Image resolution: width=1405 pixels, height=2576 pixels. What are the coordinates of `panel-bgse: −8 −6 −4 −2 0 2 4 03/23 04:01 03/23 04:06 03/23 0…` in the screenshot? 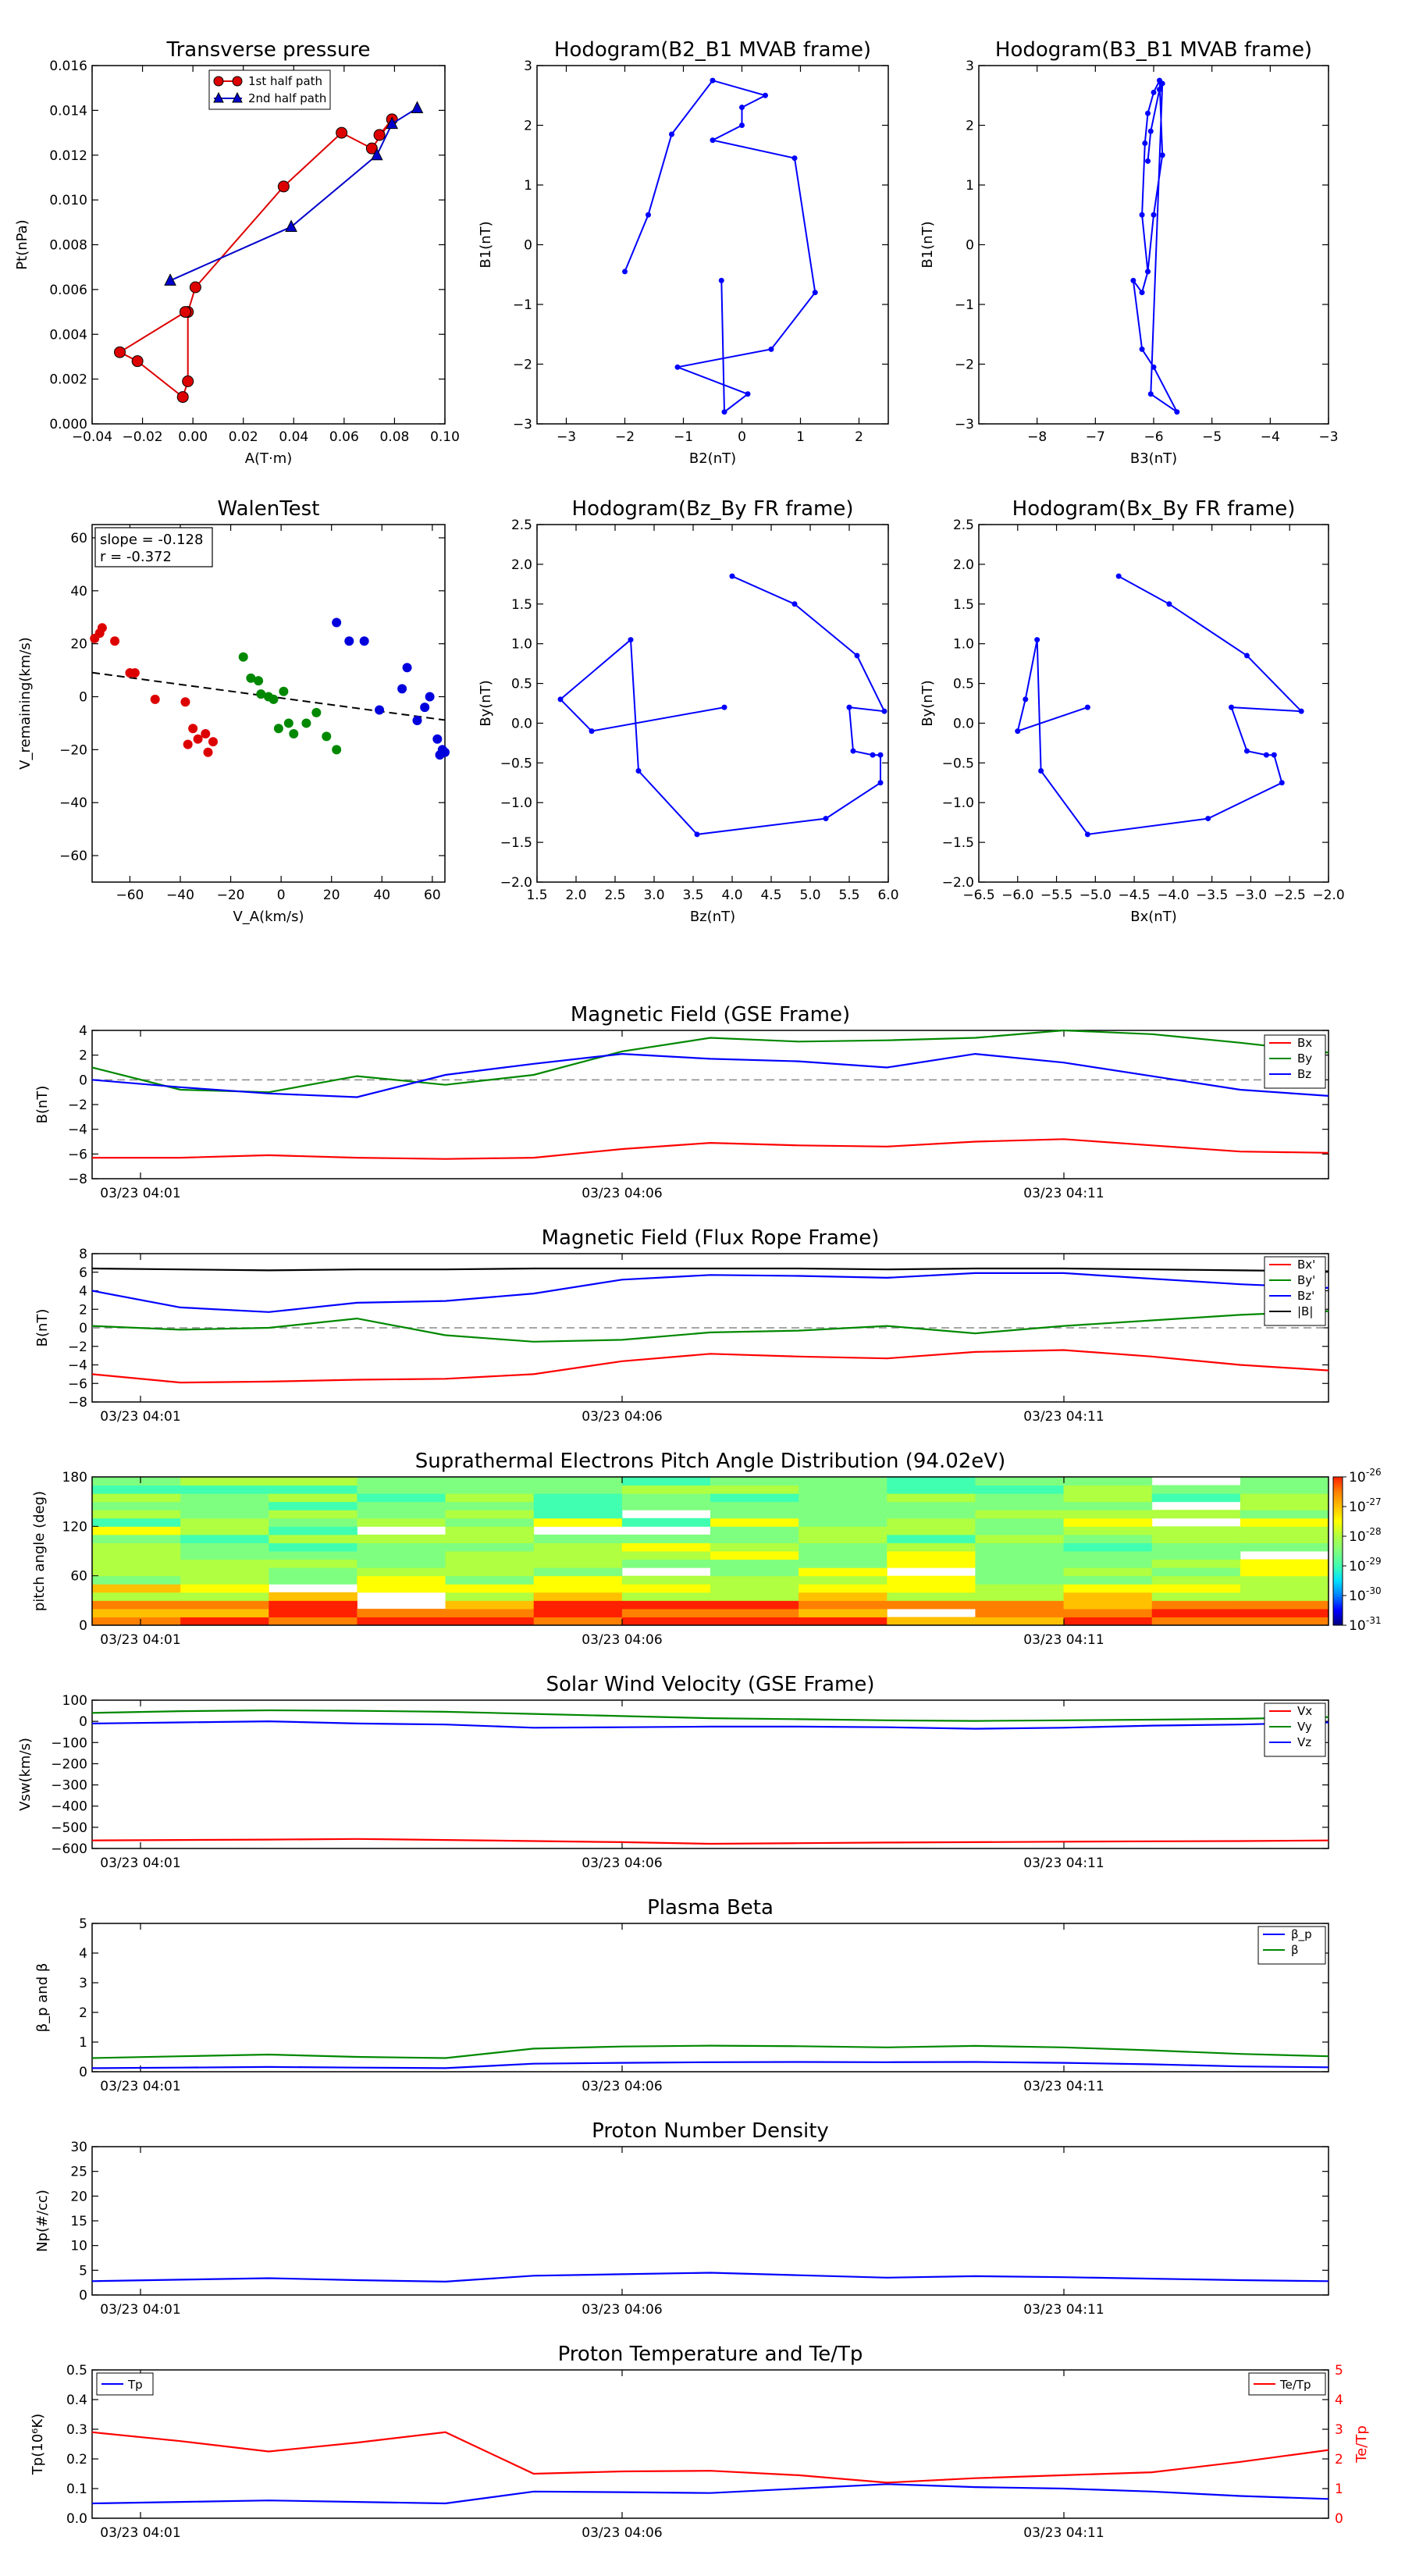 It's located at (681, 1102).